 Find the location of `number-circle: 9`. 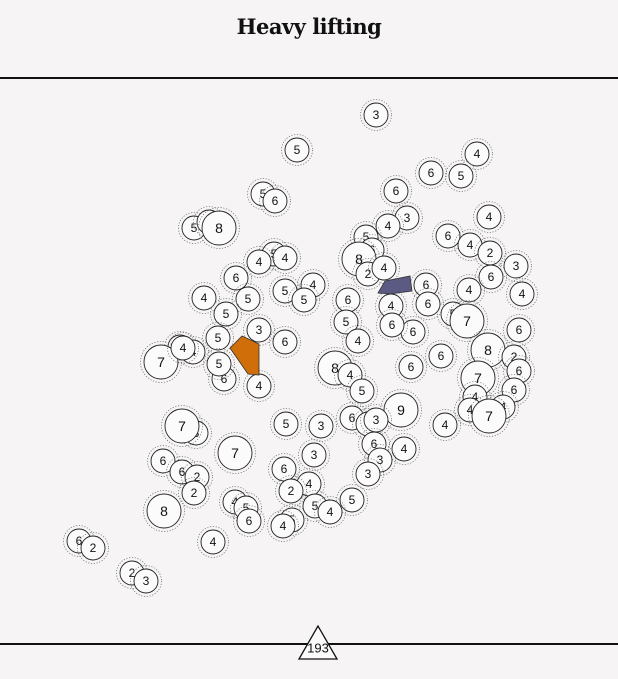

number-circle: 9 is located at coordinates (401, 410).